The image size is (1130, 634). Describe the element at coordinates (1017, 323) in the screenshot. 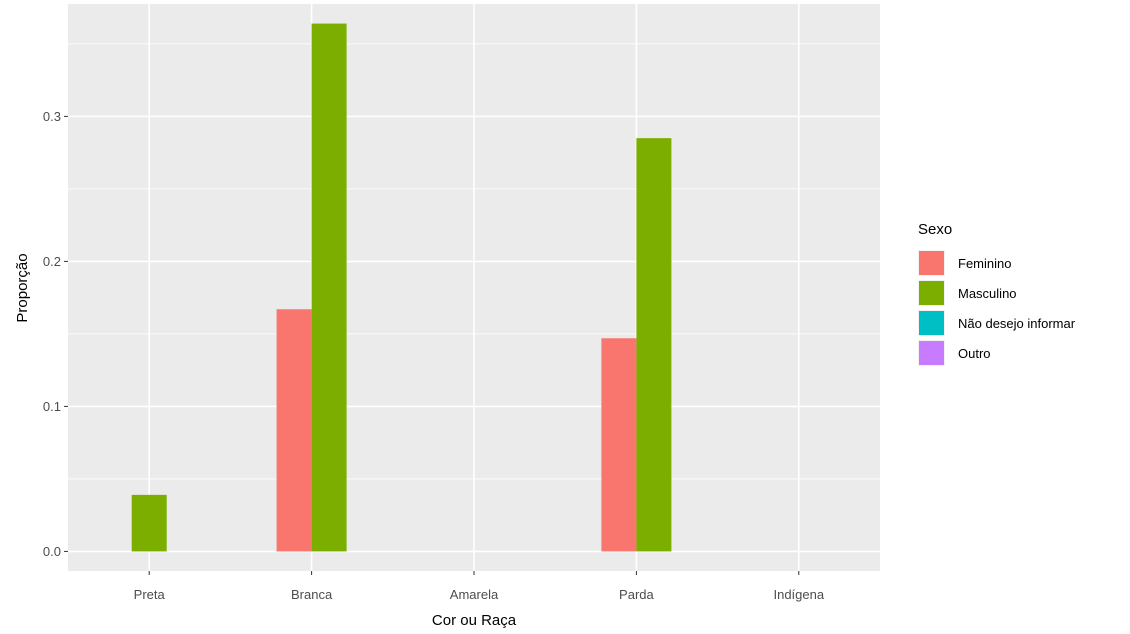

I see `legend-label: Não desejo informar` at that location.